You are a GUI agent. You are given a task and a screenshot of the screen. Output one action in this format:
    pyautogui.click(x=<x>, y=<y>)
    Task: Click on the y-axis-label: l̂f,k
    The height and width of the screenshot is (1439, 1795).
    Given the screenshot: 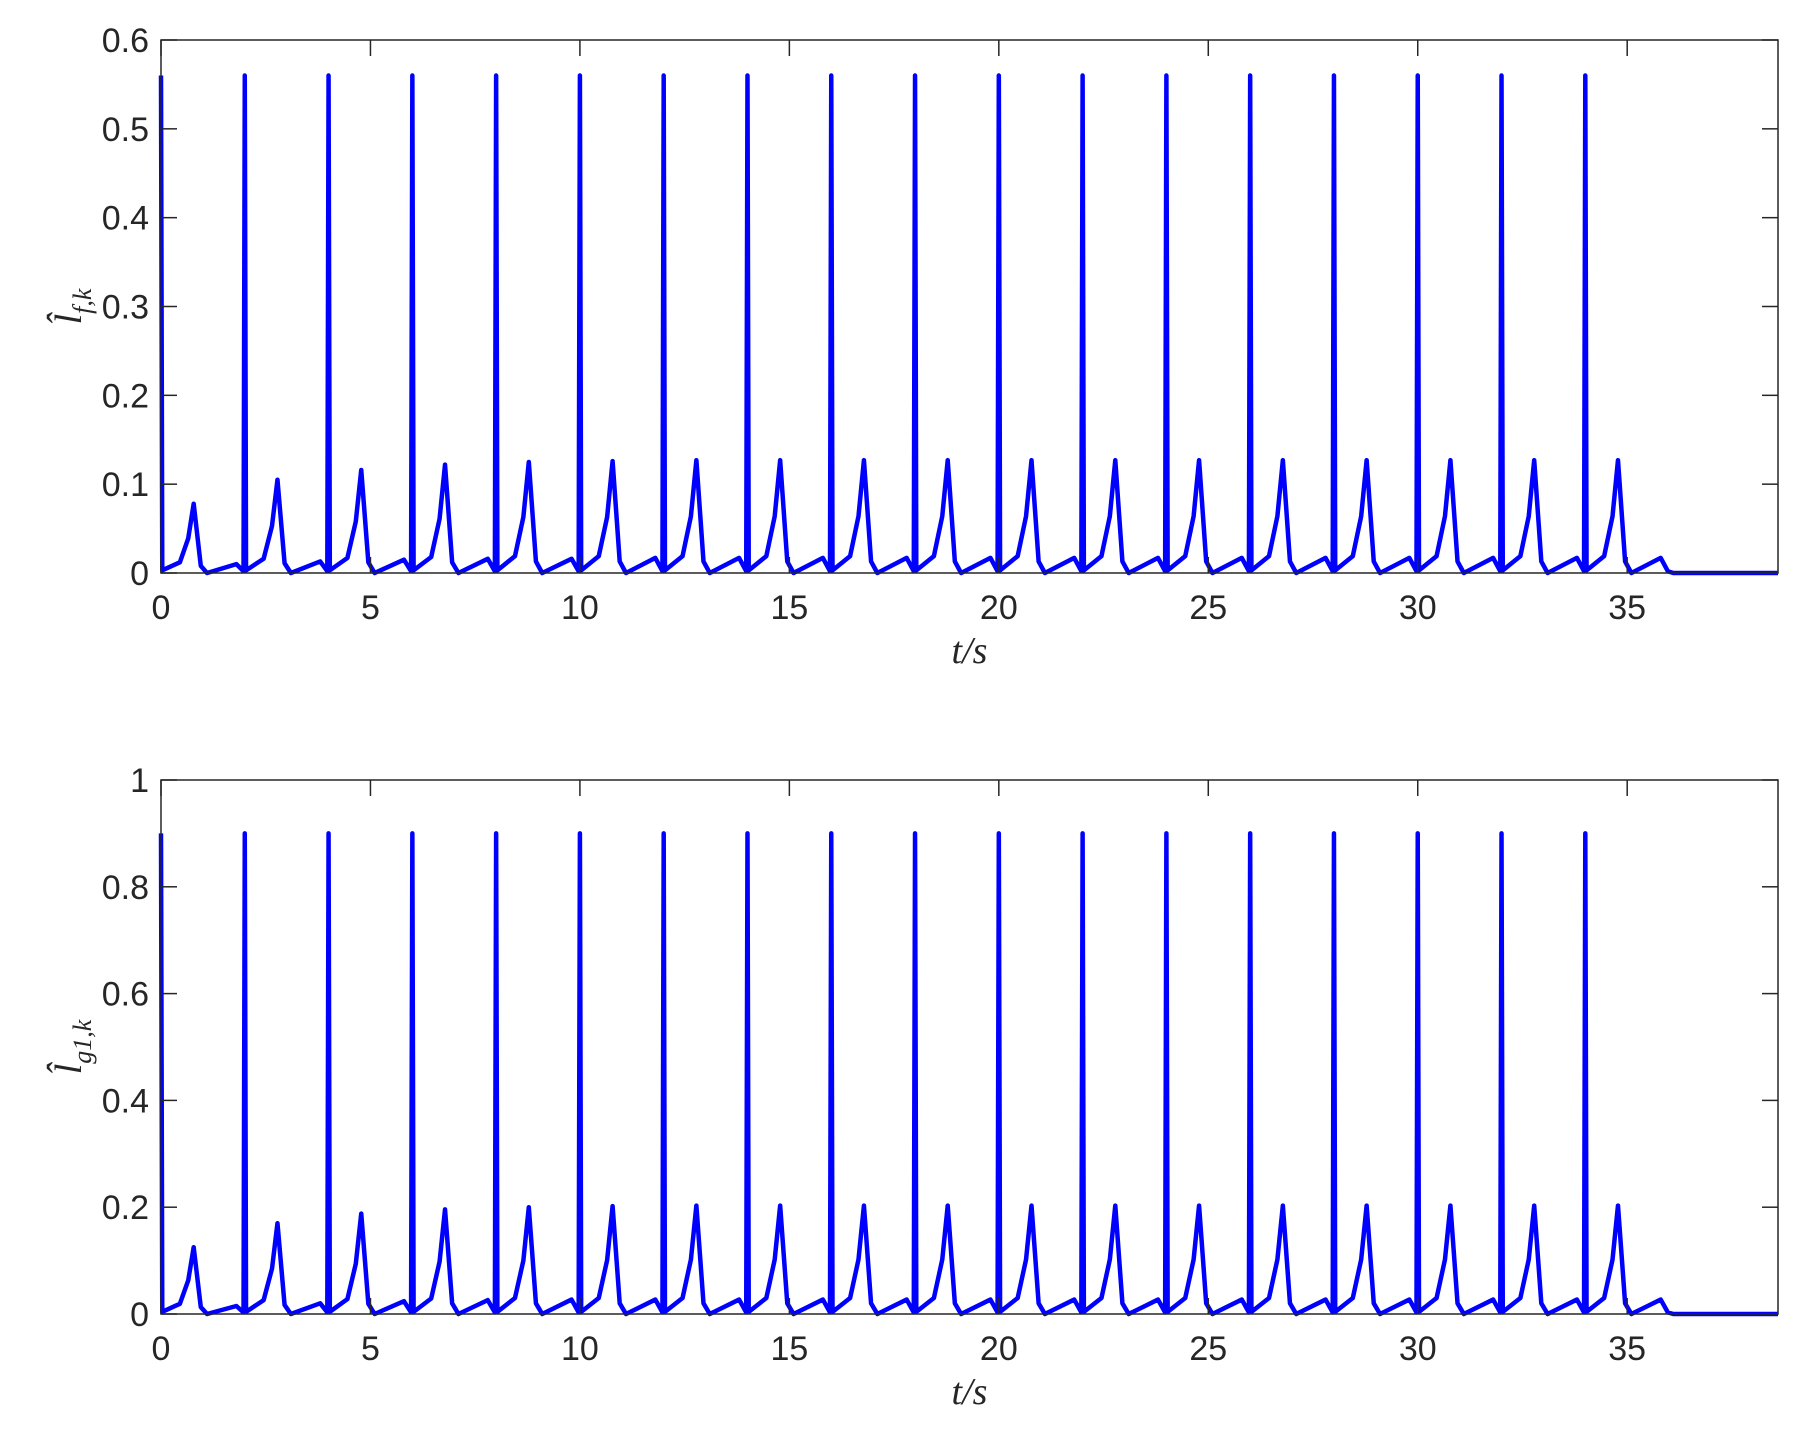 What is the action you would take?
    pyautogui.click(x=71, y=306)
    